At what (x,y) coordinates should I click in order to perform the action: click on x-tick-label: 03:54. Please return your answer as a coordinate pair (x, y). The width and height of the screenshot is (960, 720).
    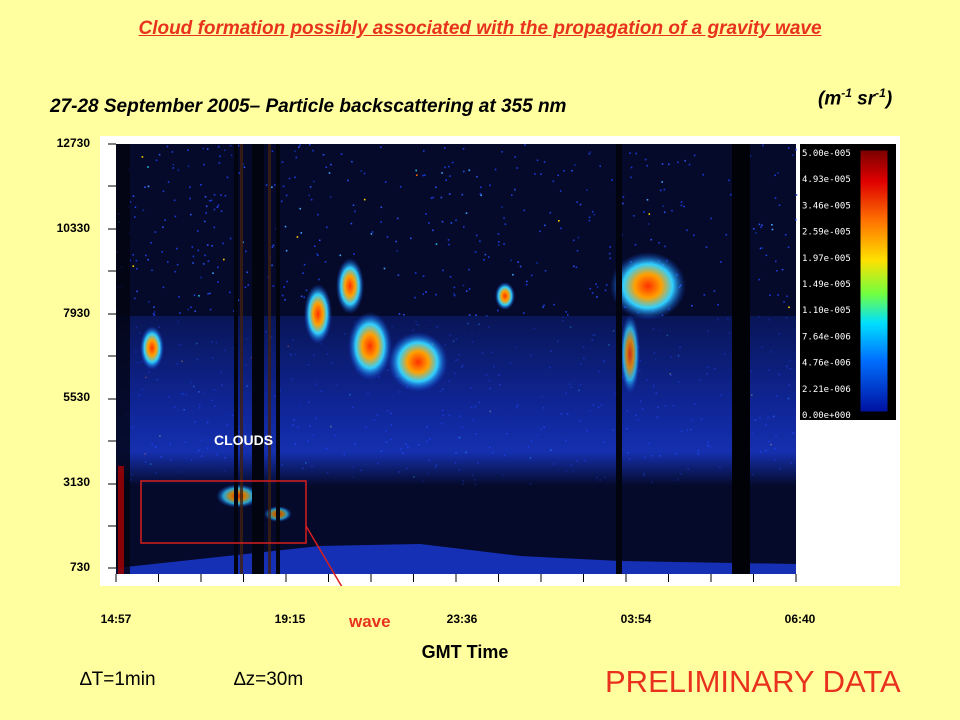
    Looking at the image, I should click on (636, 619).